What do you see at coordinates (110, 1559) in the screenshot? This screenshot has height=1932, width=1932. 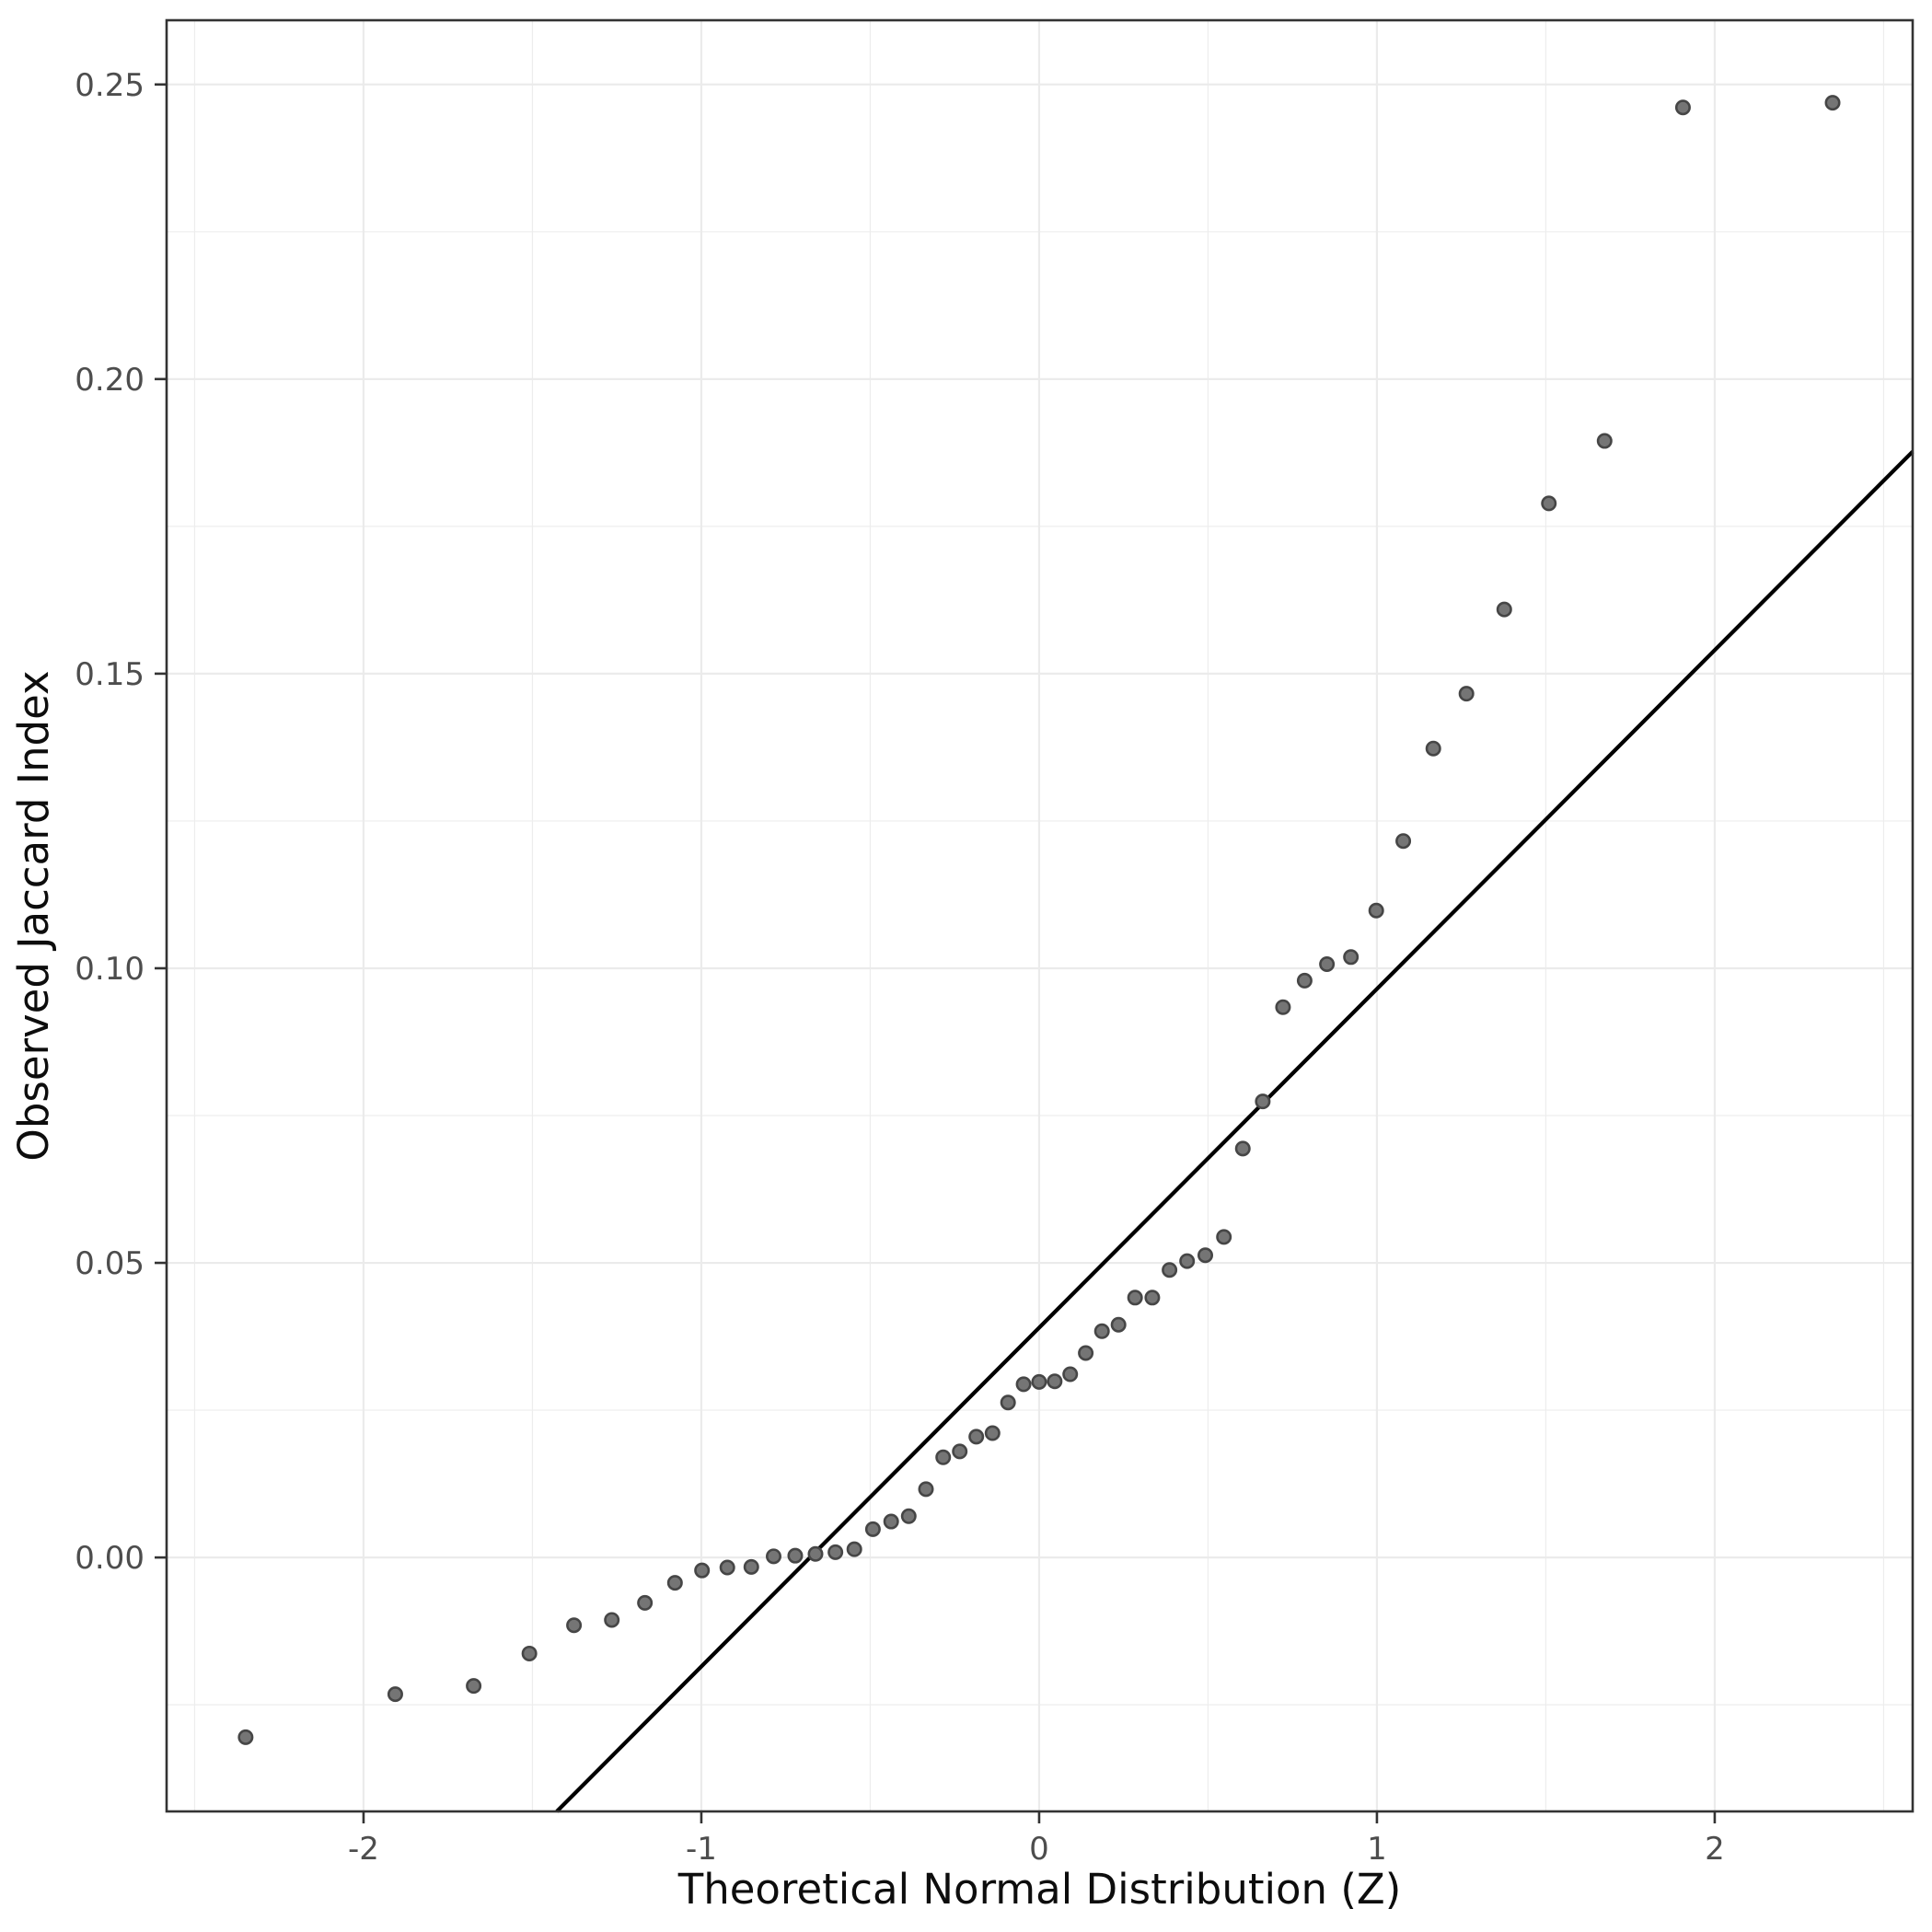 I see `y-tick-label: 0.00` at bounding box center [110, 1559].